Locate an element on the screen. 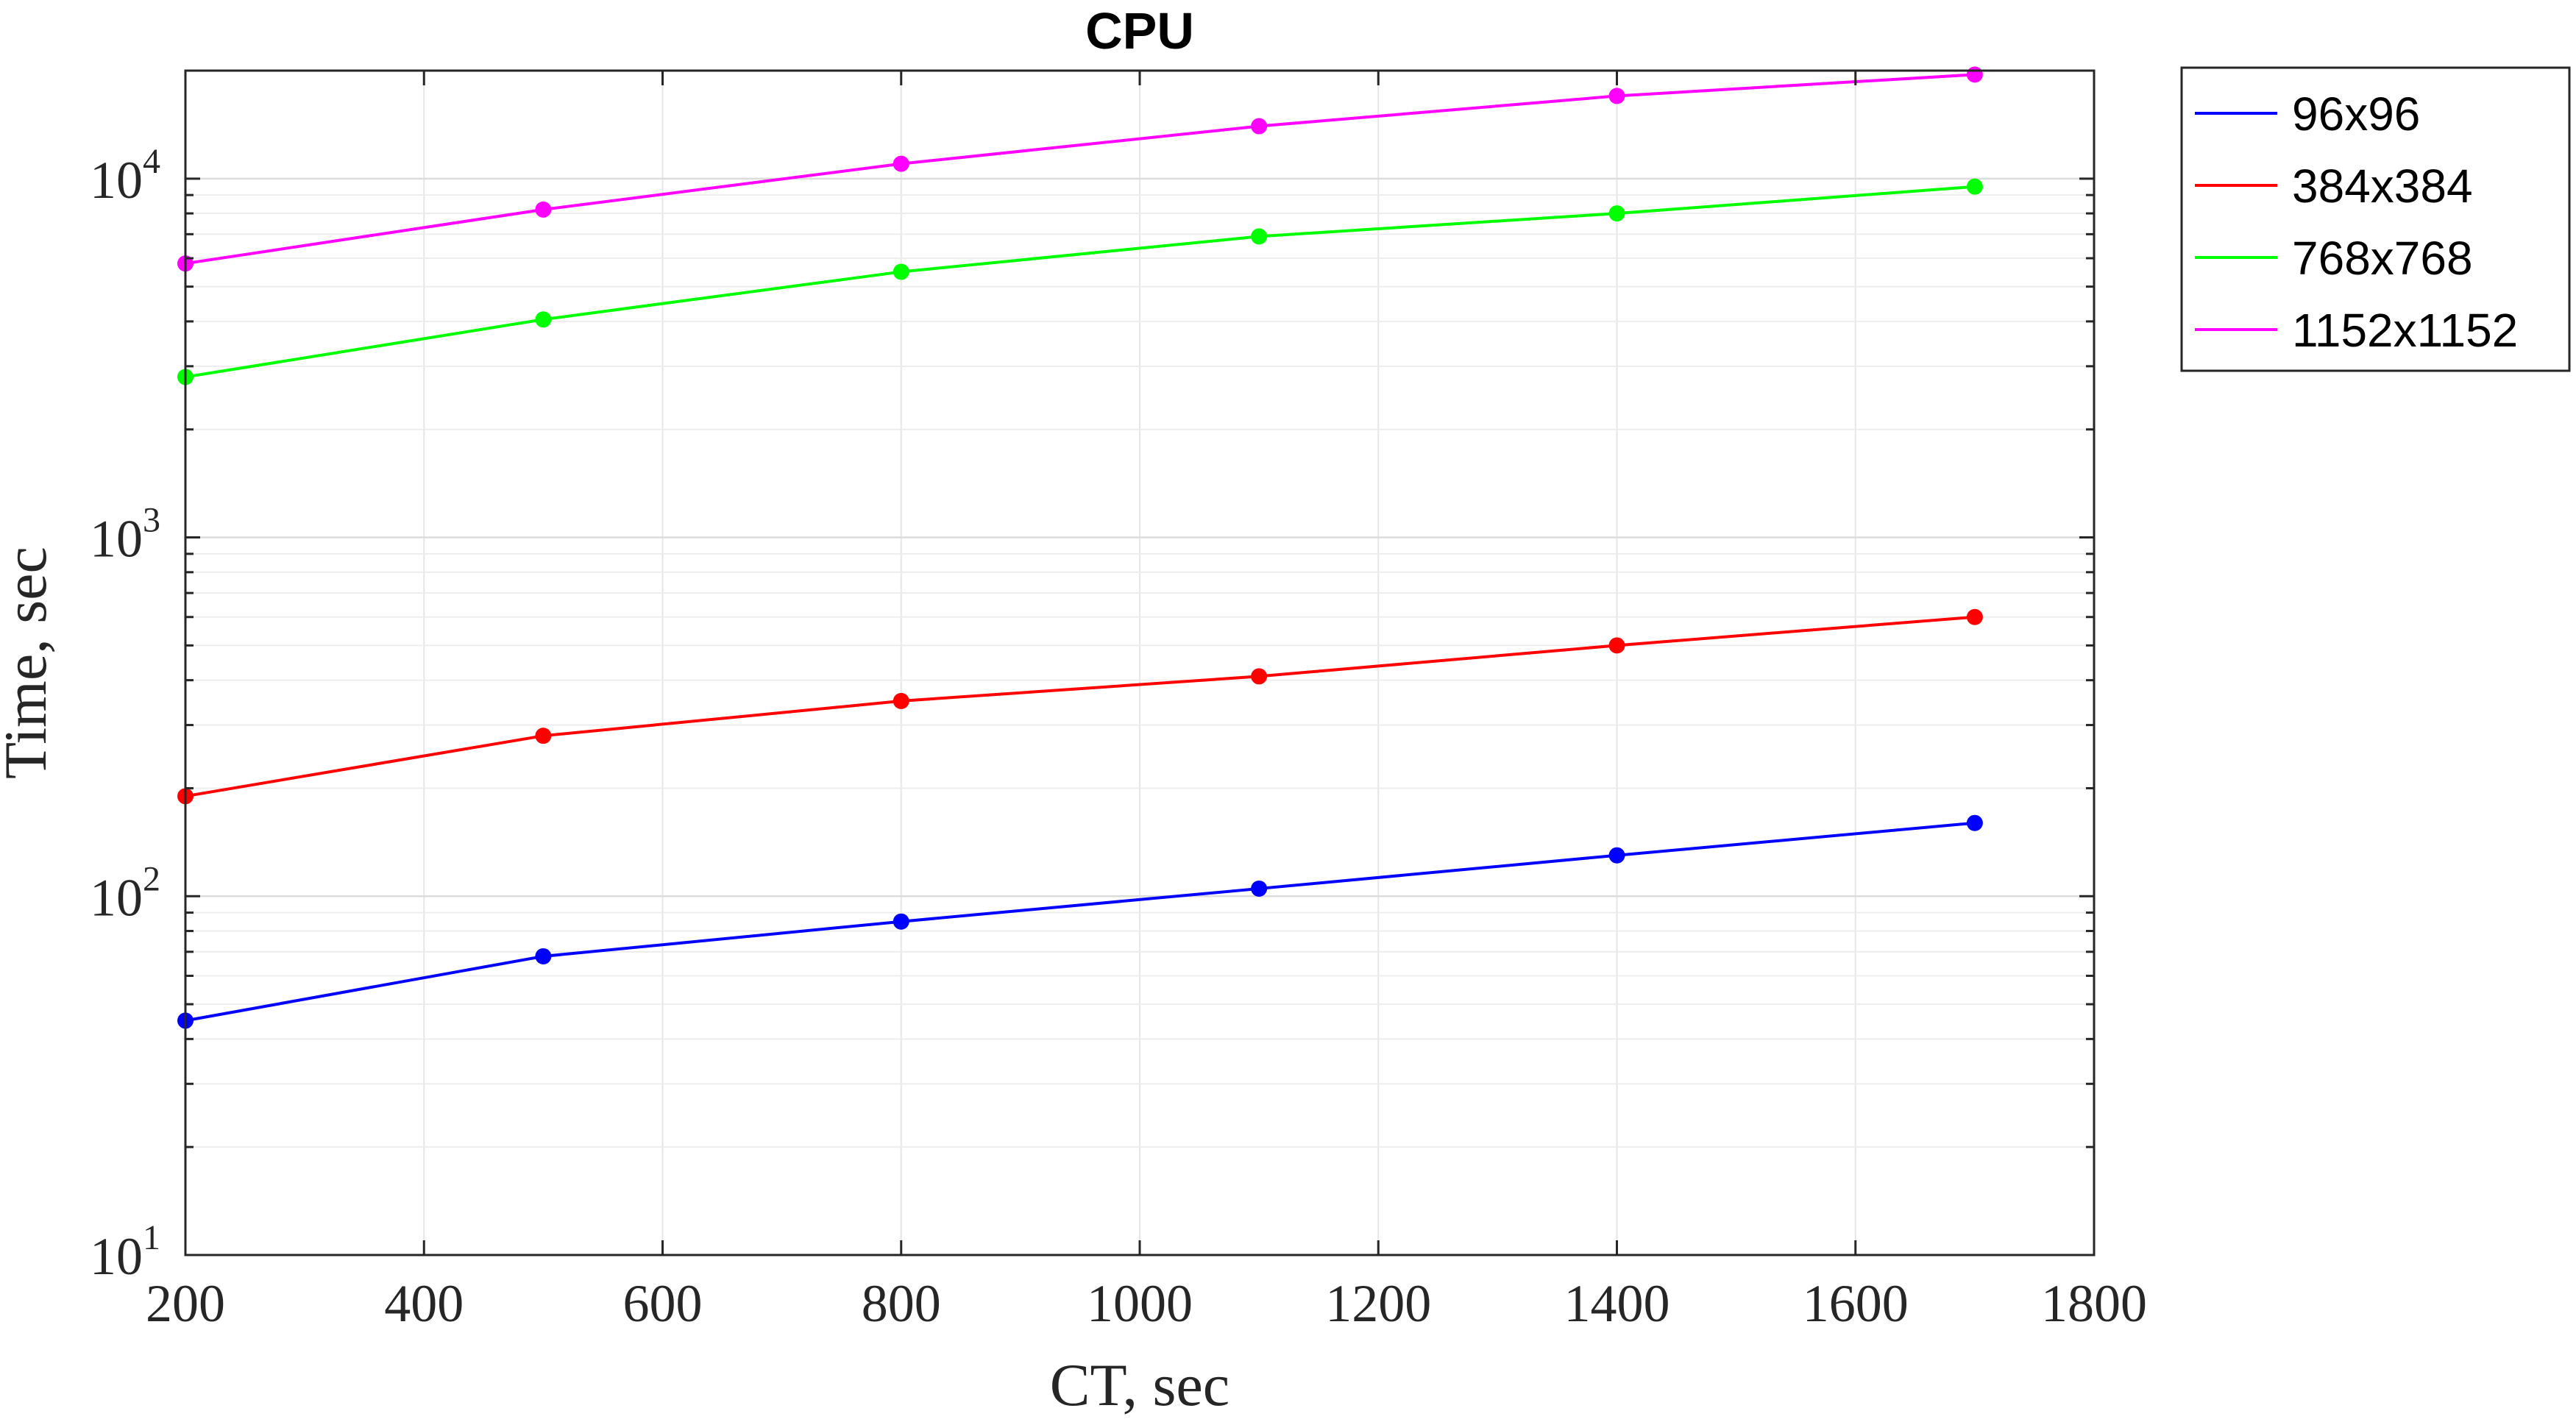  x-tick-label: 400 is located at coordinates (424, 1304).